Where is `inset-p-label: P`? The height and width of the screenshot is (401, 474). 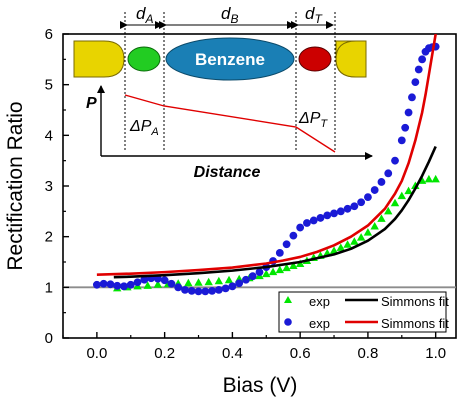
inset-p-label: P is located at coordinates (91, 103).